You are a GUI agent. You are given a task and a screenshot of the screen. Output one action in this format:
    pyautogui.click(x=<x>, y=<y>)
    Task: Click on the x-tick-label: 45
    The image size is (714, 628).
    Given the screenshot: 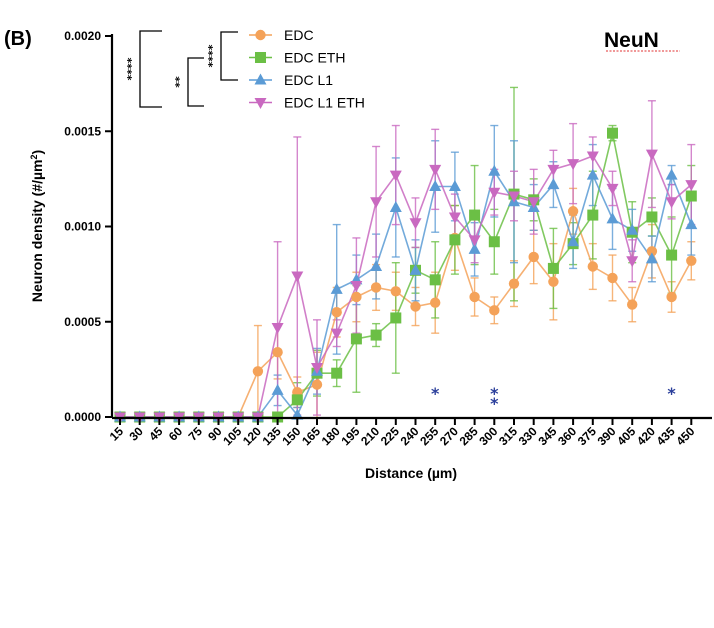 What is the action you would take?
    pyautogui.click(x=156, y=434)
    